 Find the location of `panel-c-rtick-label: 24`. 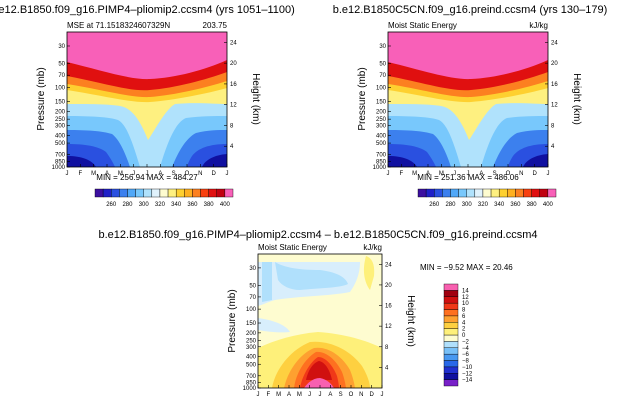

panel-c-rtick-label: 24 is located at coordinates (388, 265).